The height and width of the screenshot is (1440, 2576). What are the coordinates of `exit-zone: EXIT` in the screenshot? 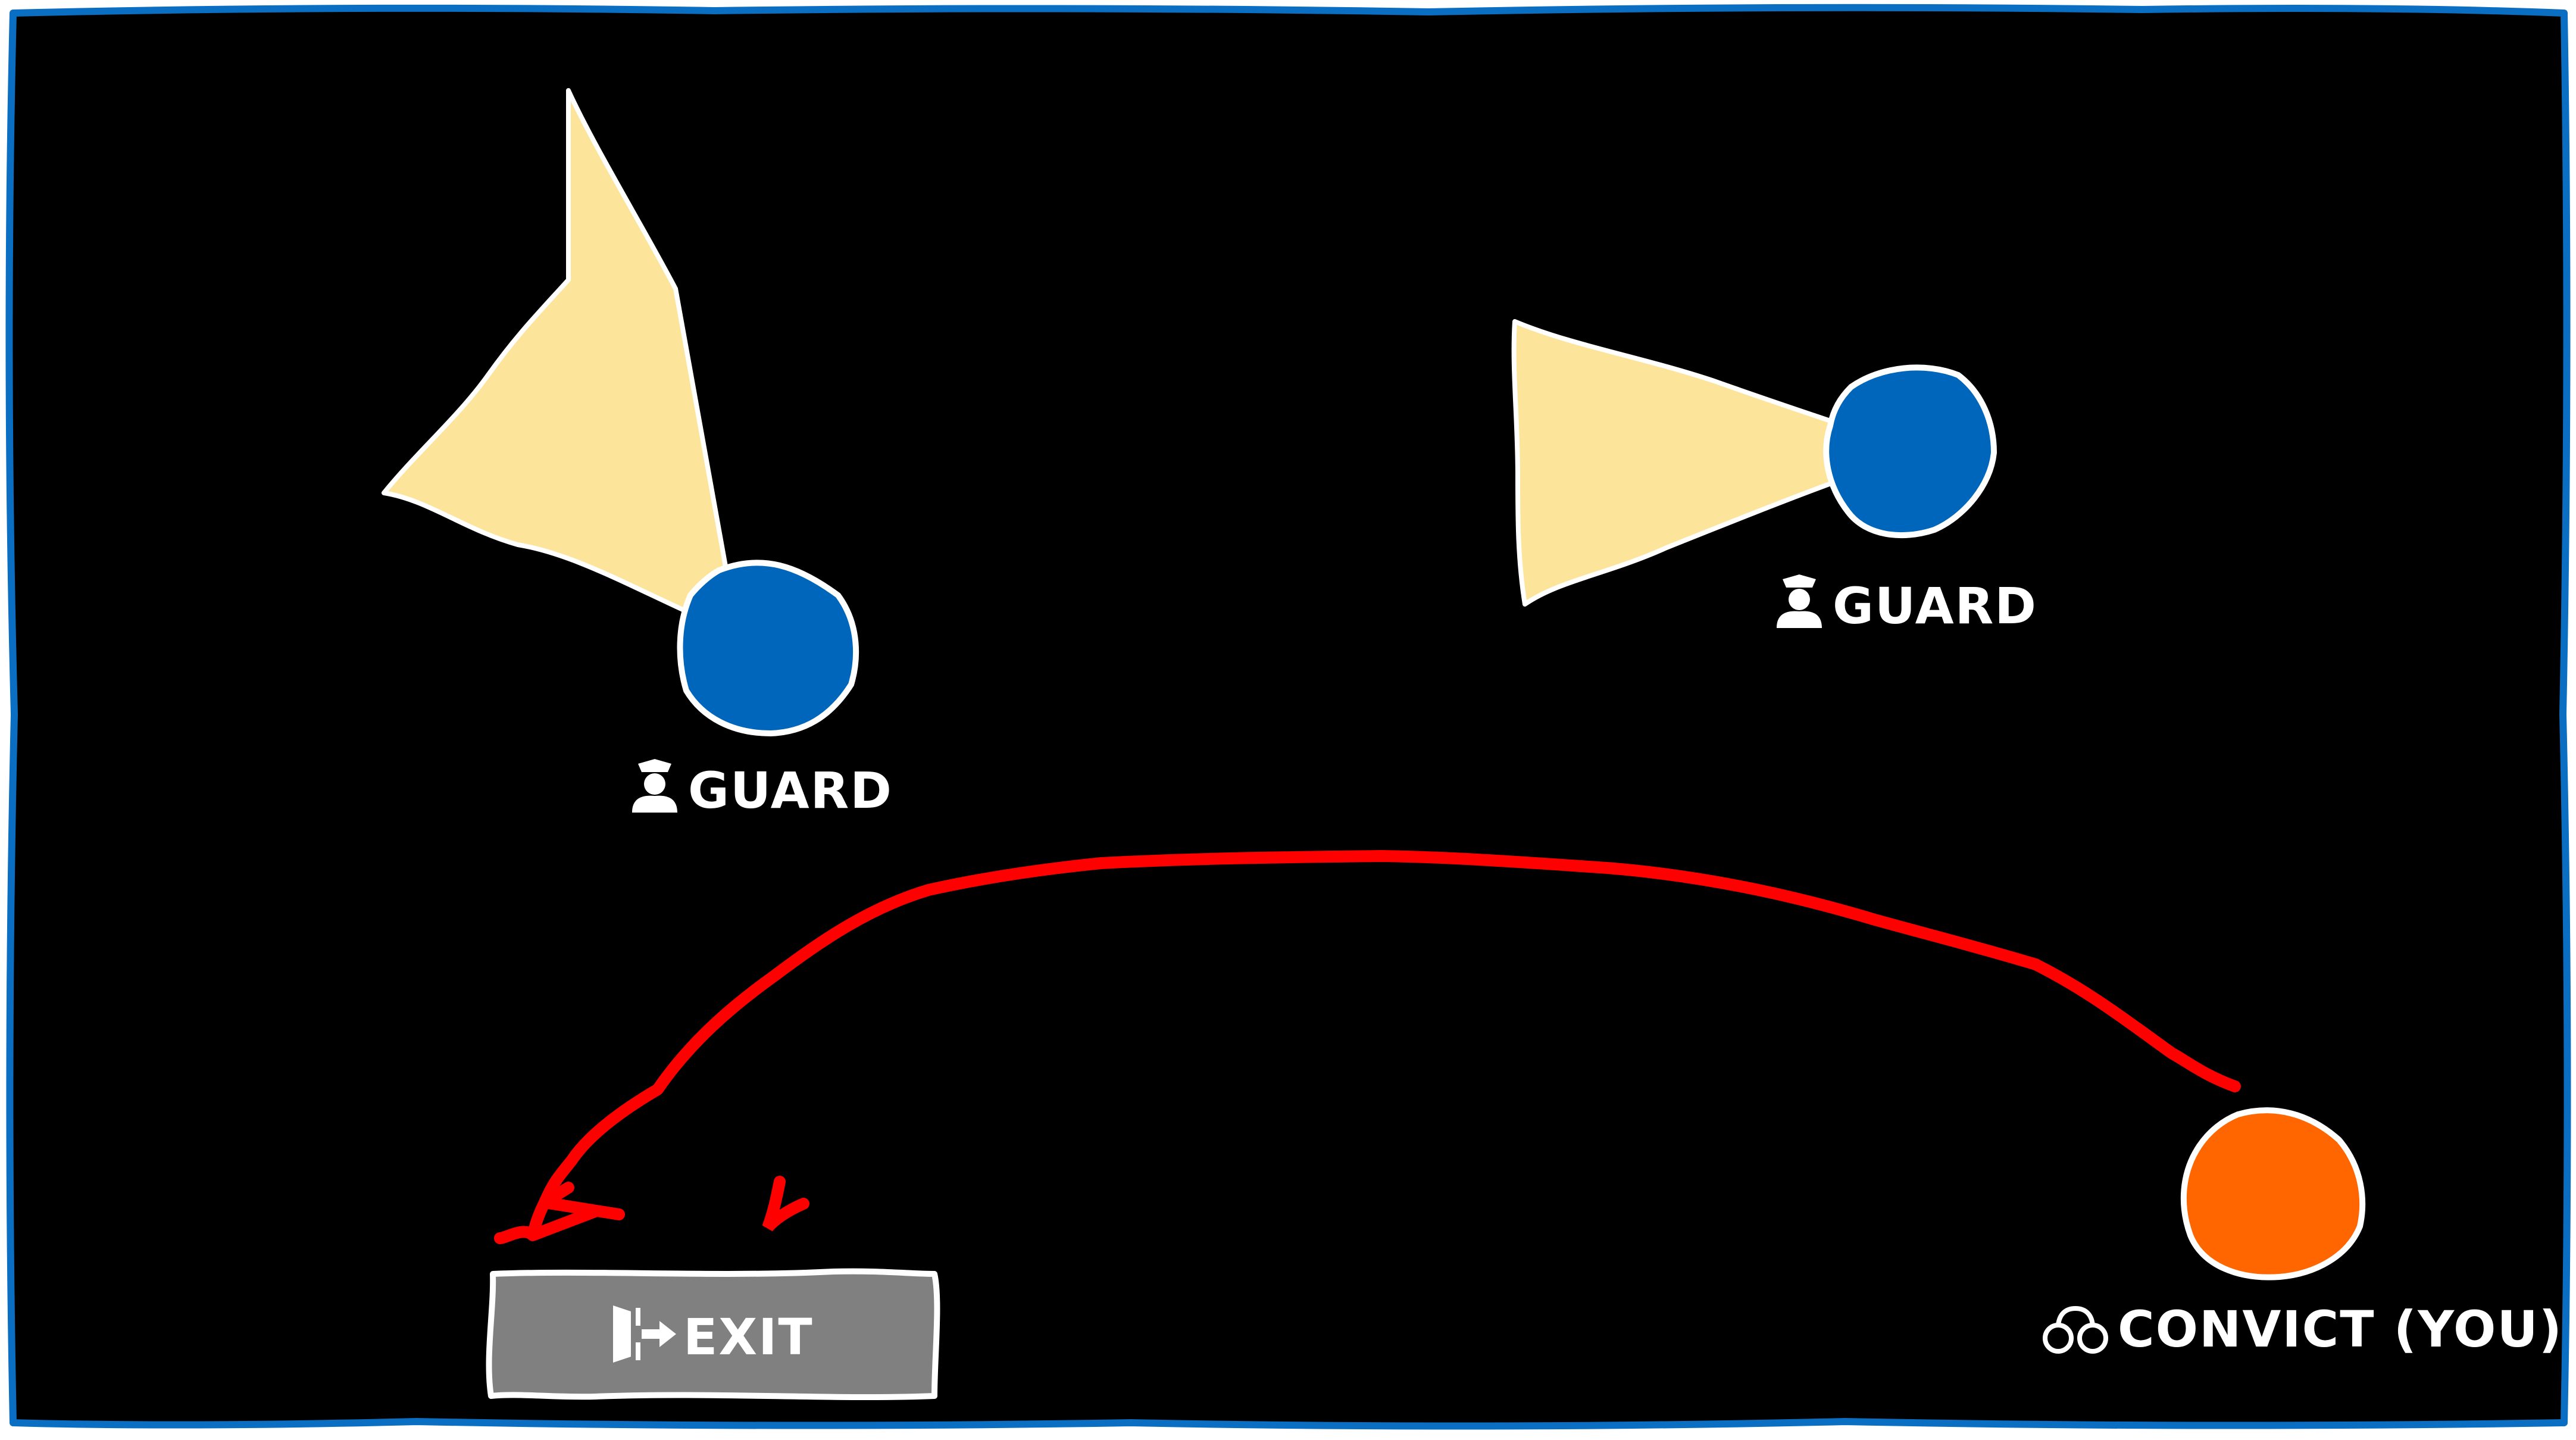 It's located at (713, 1334).